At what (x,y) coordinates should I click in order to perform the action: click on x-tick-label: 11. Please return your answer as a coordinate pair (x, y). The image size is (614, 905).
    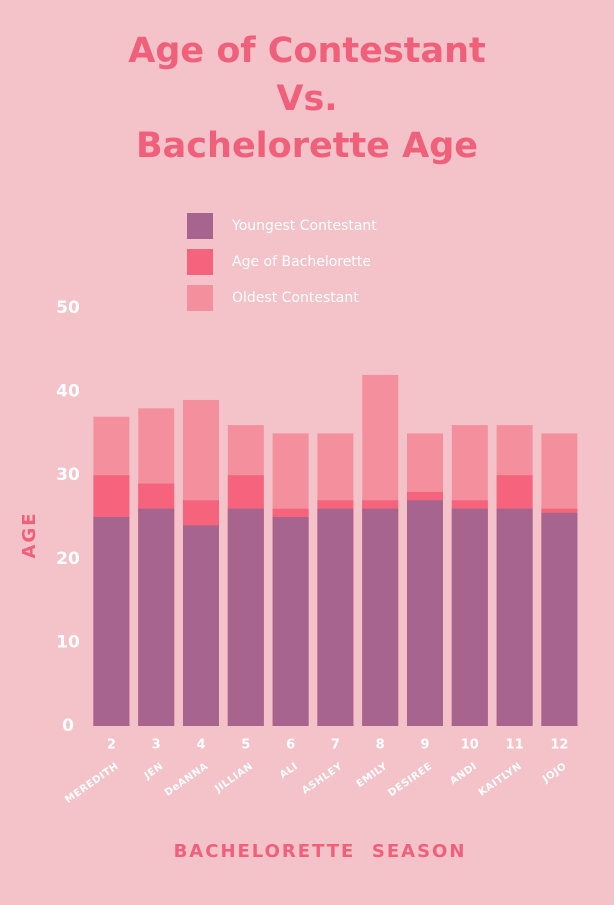
    Looking at the image, I should click on (515, 745).